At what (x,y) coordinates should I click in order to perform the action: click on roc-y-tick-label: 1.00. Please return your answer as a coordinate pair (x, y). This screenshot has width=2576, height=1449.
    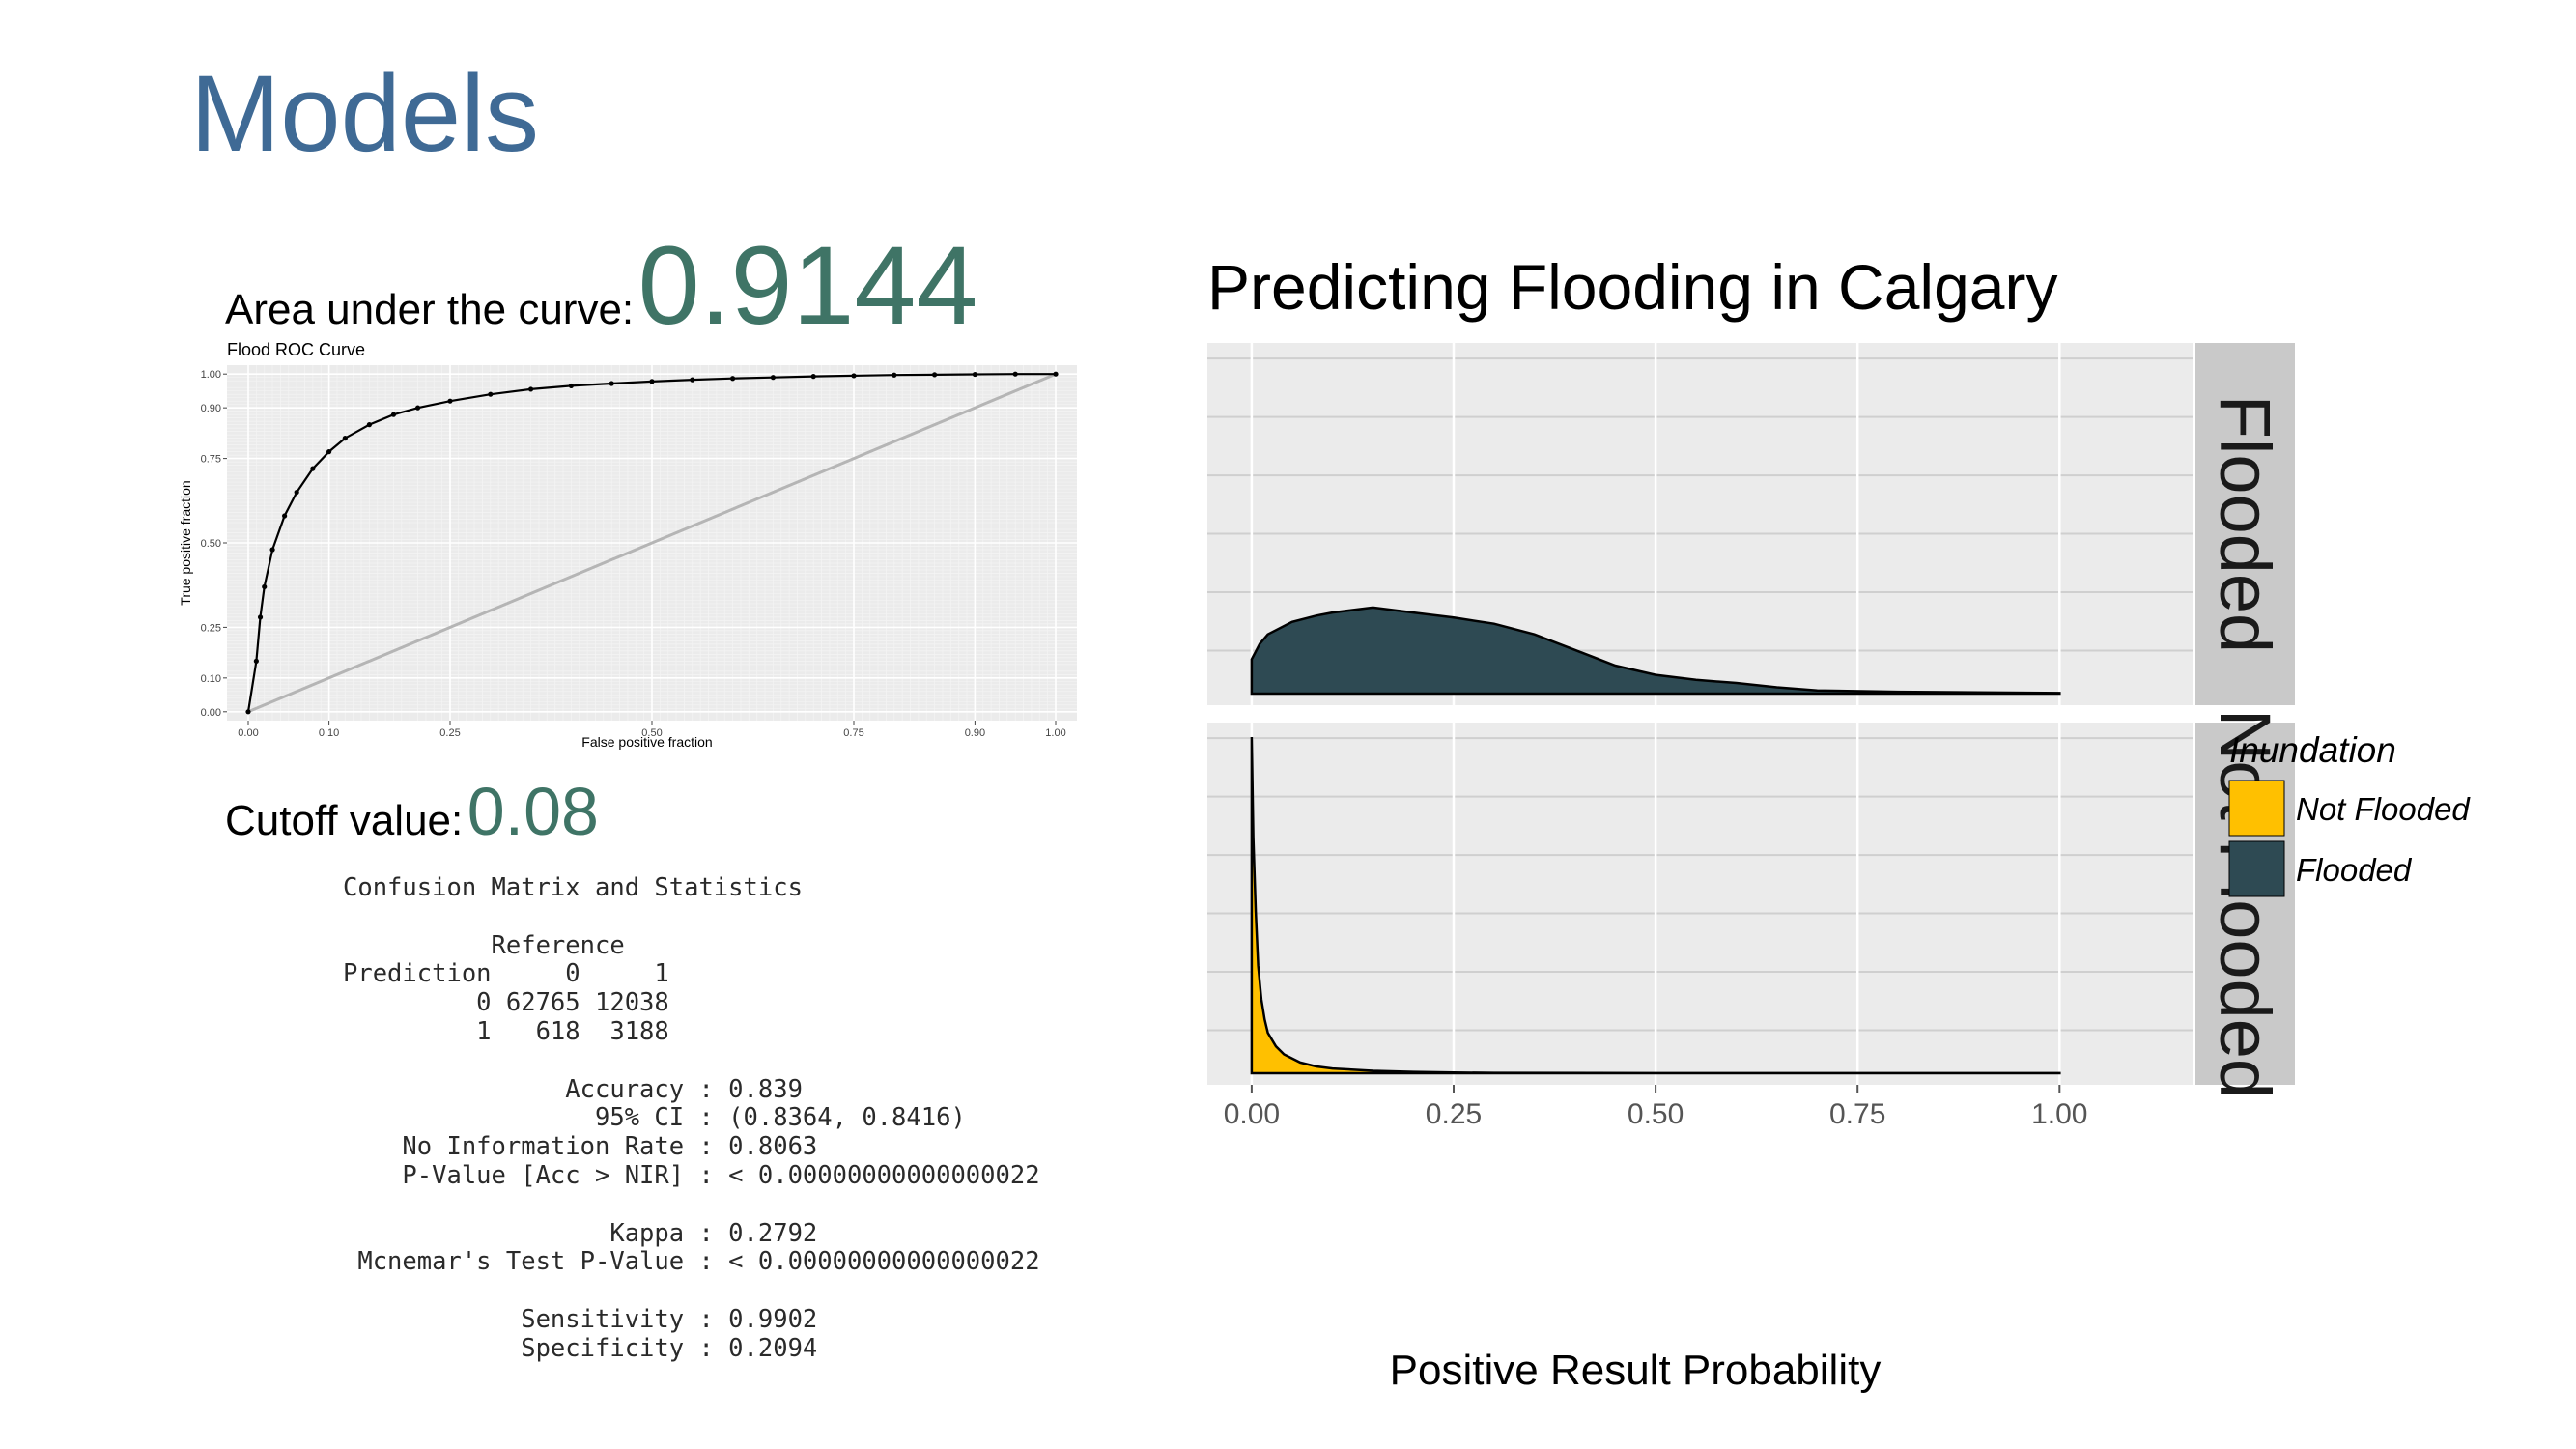
    Looking at the image, I should click on (211, 375).